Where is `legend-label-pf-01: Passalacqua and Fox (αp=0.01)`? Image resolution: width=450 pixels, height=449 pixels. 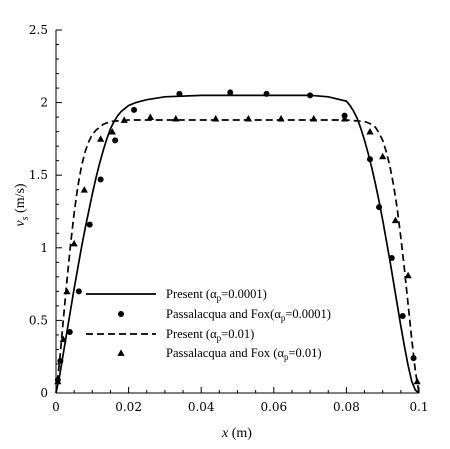 legend-label-pf-01: Passalacqua and Fox (αp=0.01) is located at coordinates (244, 354).